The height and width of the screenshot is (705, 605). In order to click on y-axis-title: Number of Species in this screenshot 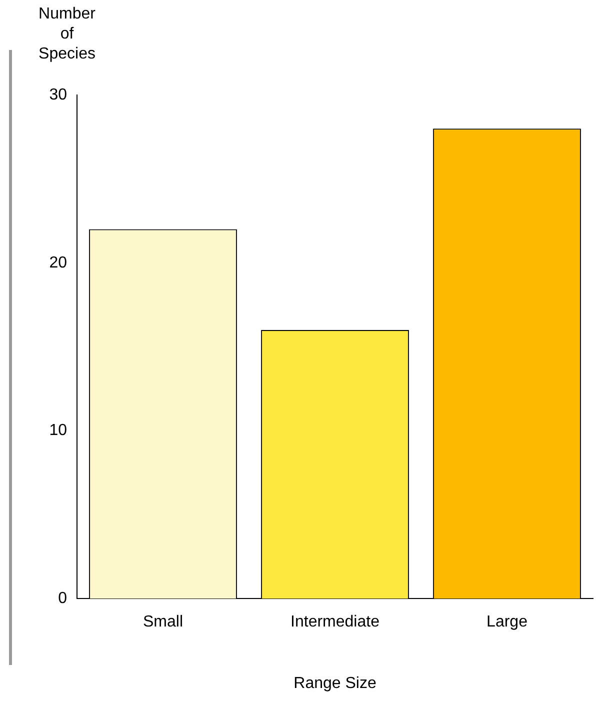, I will do `click(67, 33)`.